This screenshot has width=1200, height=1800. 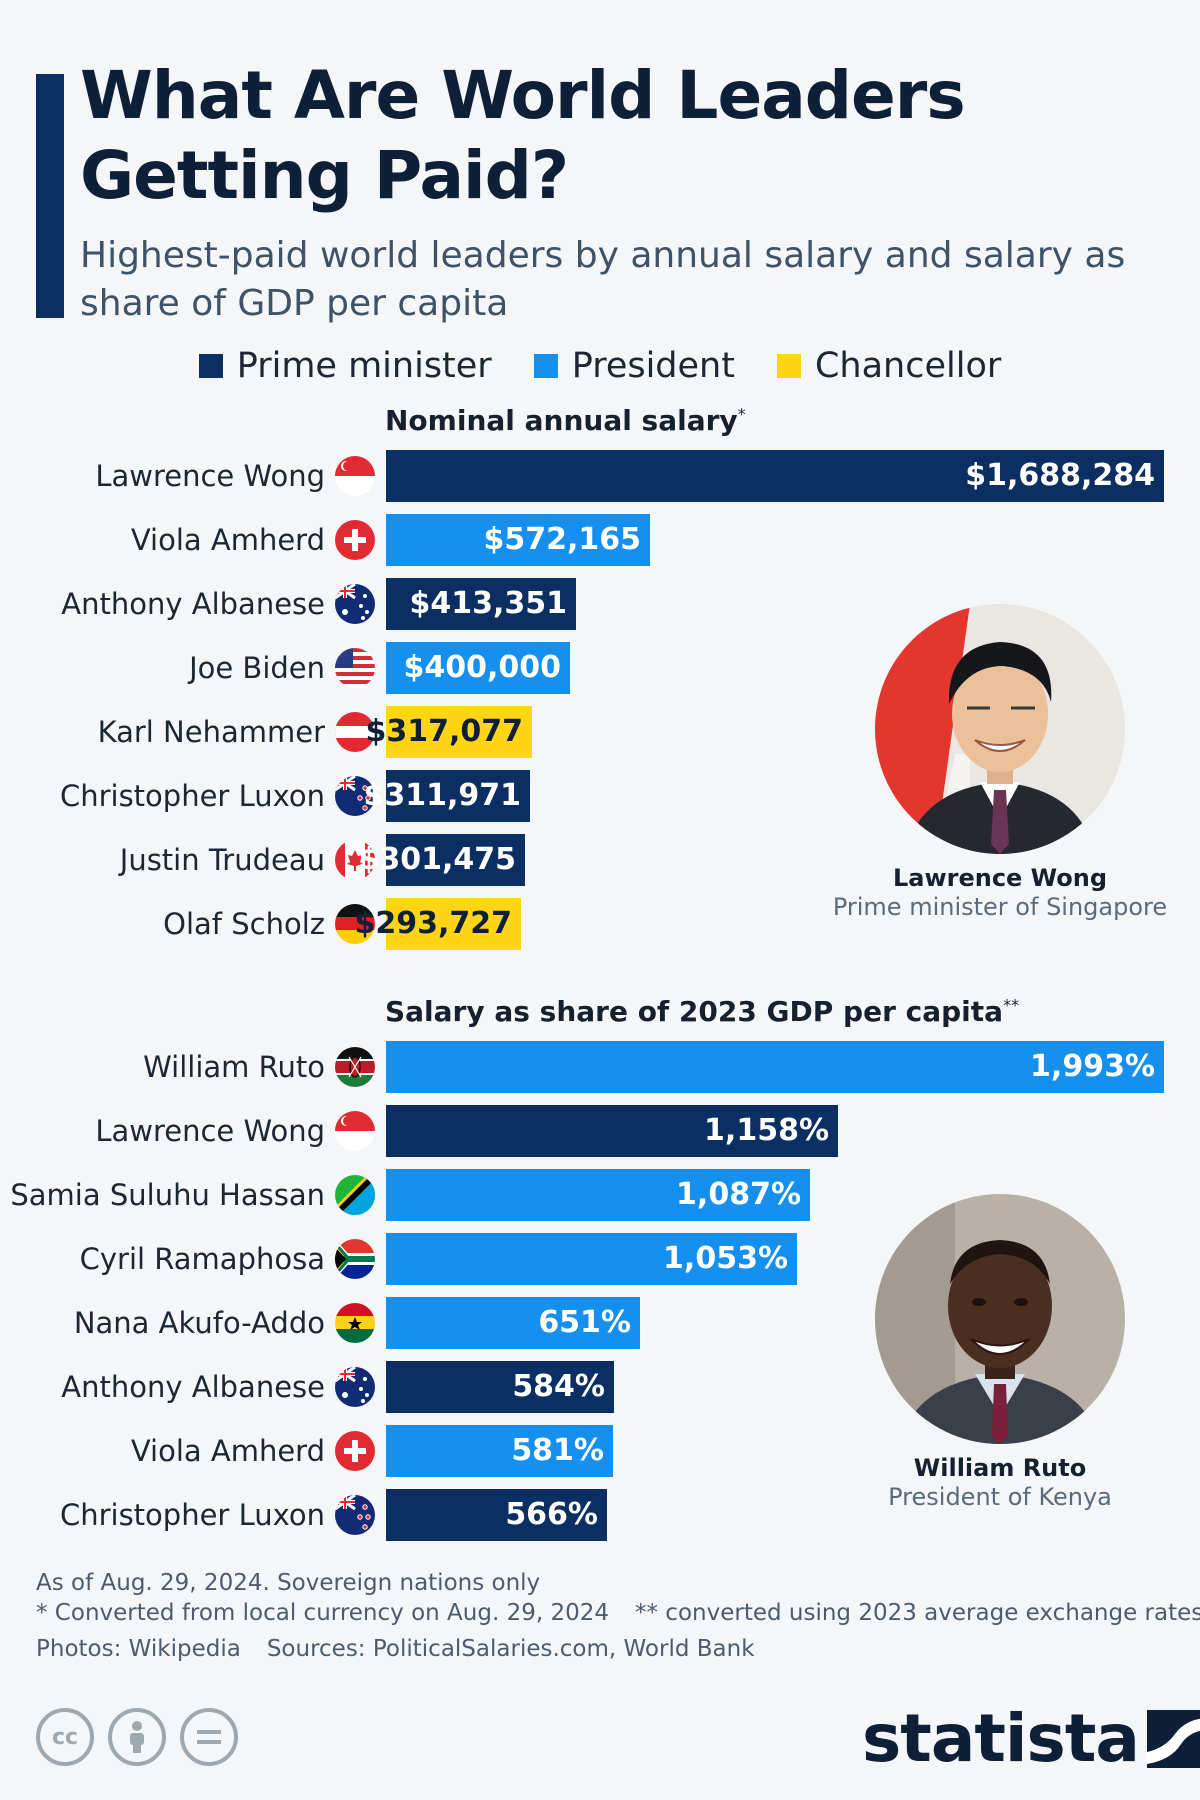 What do you see at coordinates (551, 1514) in the screenshot?
I see `data-label-christopher-luxon: 566%` at bounding box center [551, 1514].